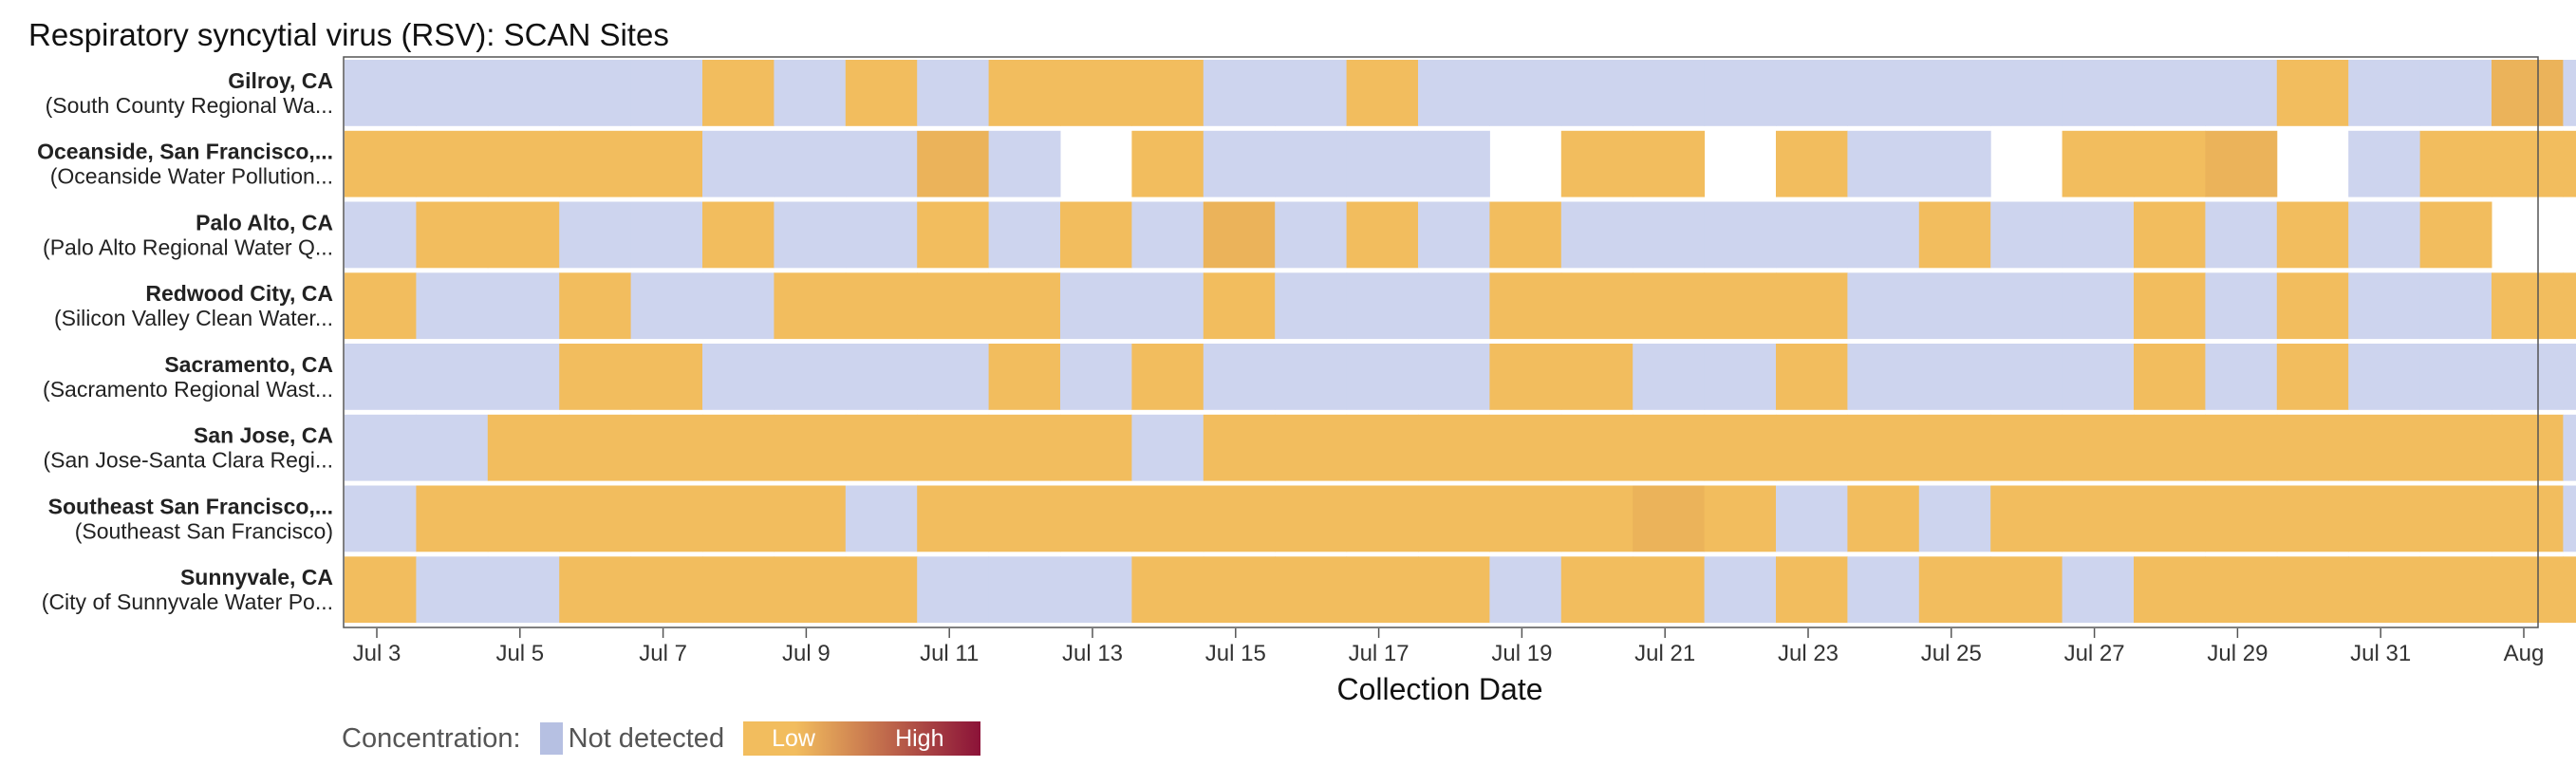 Image resolution: width=2576 pixels, height=767 pixels. What do you see at coordinates (2237, 653) in the screenshot?
I see `x-tick-label: Jul 29` at bounding box center [2237, 653].